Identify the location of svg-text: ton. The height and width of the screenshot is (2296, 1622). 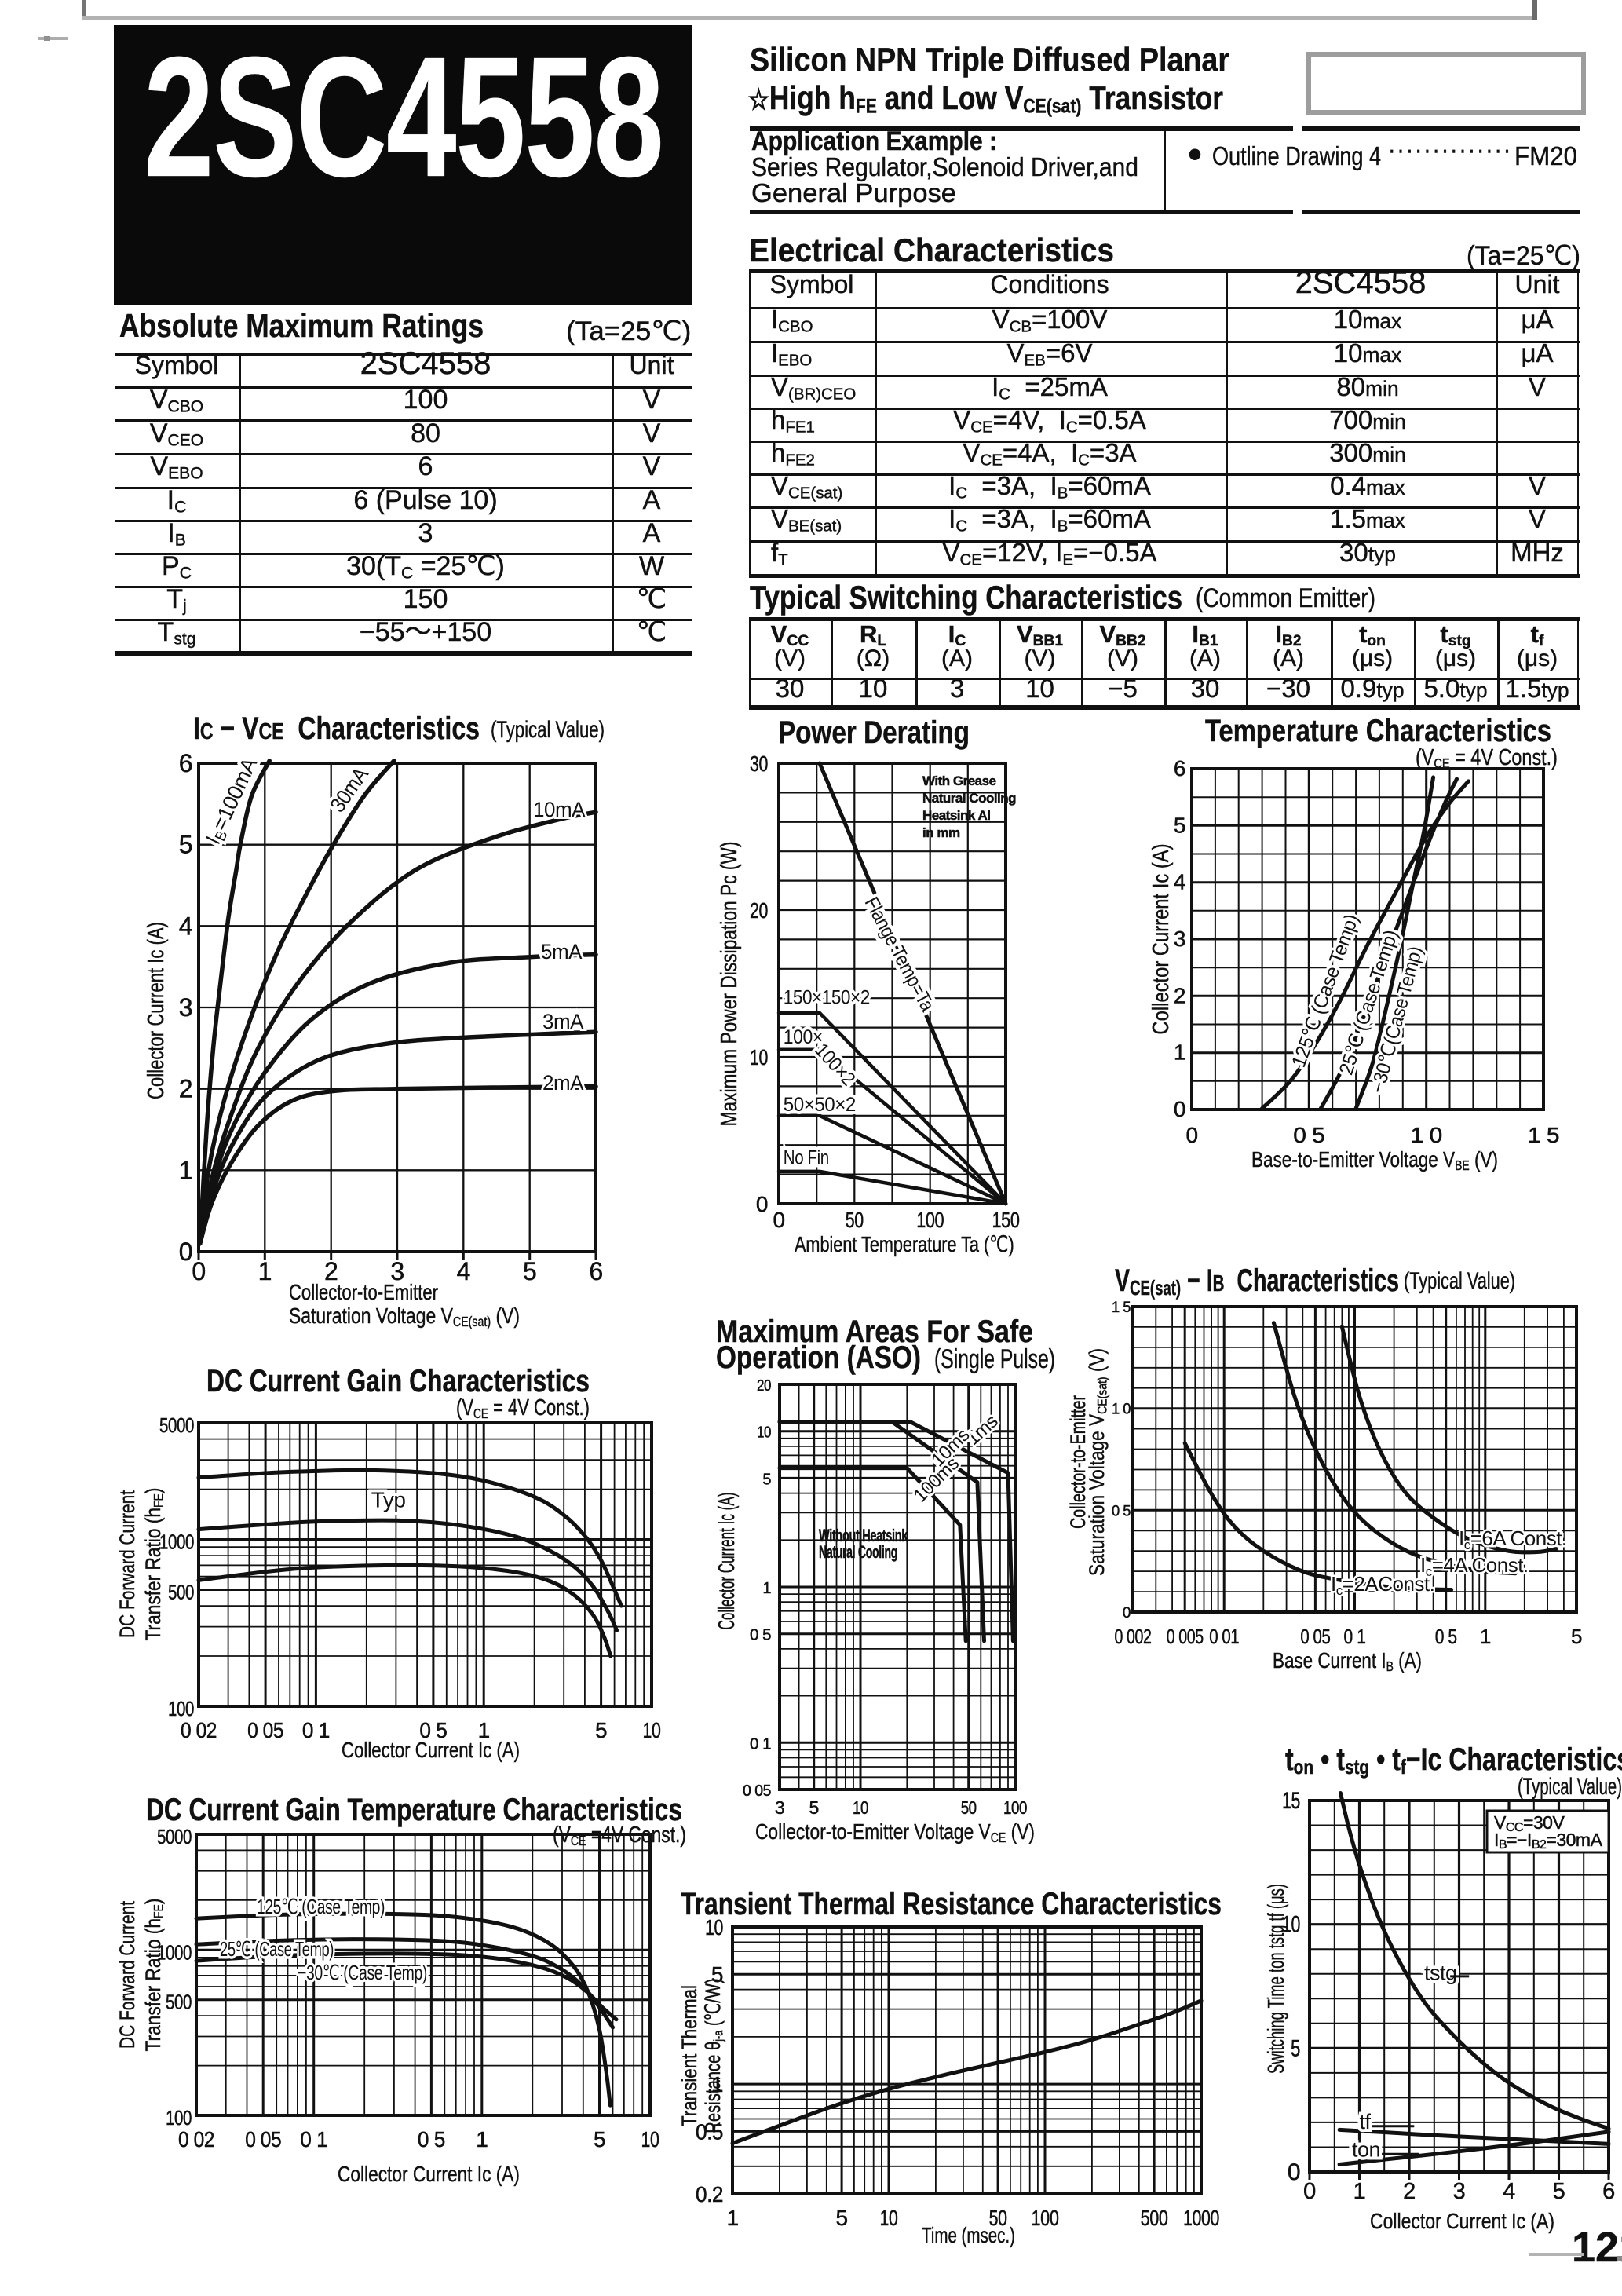
(1366, 2149).